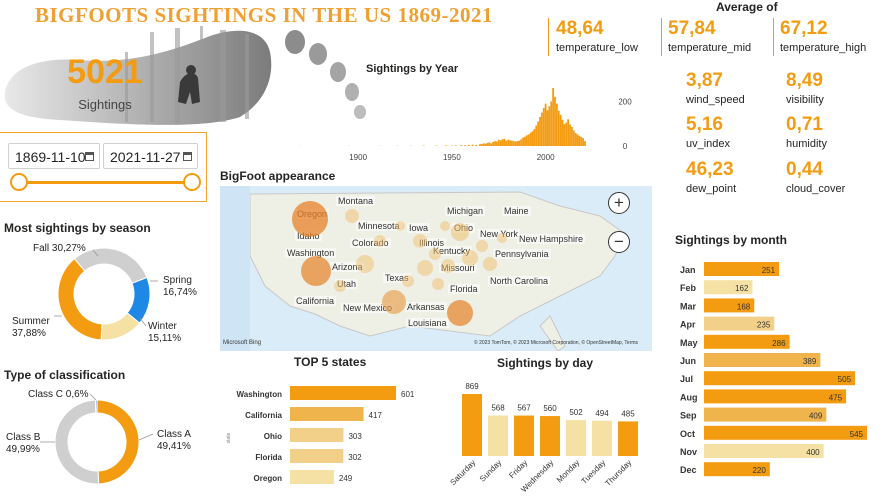 This screenshot has height=503, width=895. I want to click on end-date-field: 2021-11-27, so click(150, 156).